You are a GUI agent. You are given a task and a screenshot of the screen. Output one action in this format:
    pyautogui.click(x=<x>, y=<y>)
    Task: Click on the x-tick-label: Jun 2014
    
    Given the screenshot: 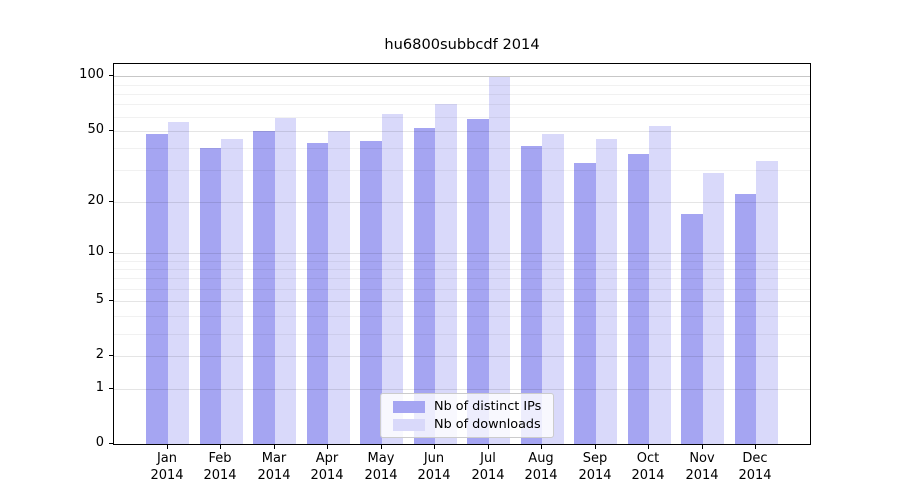 What is the action you would take?
    pyautogui.click(x=434, y=467)
    